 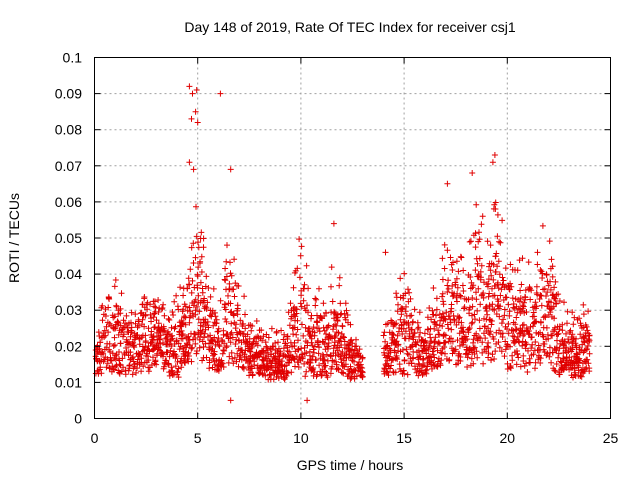 I want to click on x-tick-label: 5, so click(x=198, y=438).